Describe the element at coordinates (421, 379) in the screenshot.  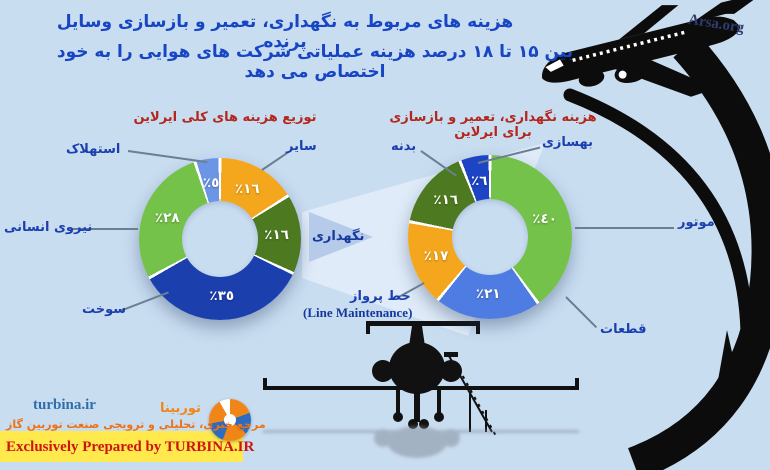
I see `airplane-front-silhouette` at that location.